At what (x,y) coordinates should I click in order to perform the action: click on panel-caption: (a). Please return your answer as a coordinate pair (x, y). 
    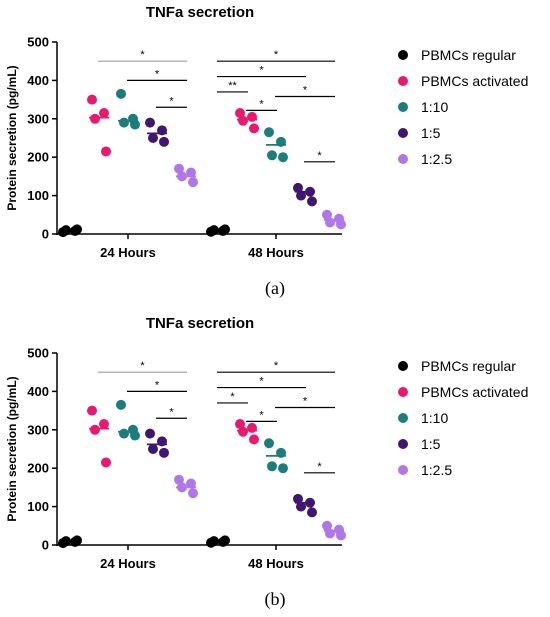
    Looking at the image, I should click on (275, 288).